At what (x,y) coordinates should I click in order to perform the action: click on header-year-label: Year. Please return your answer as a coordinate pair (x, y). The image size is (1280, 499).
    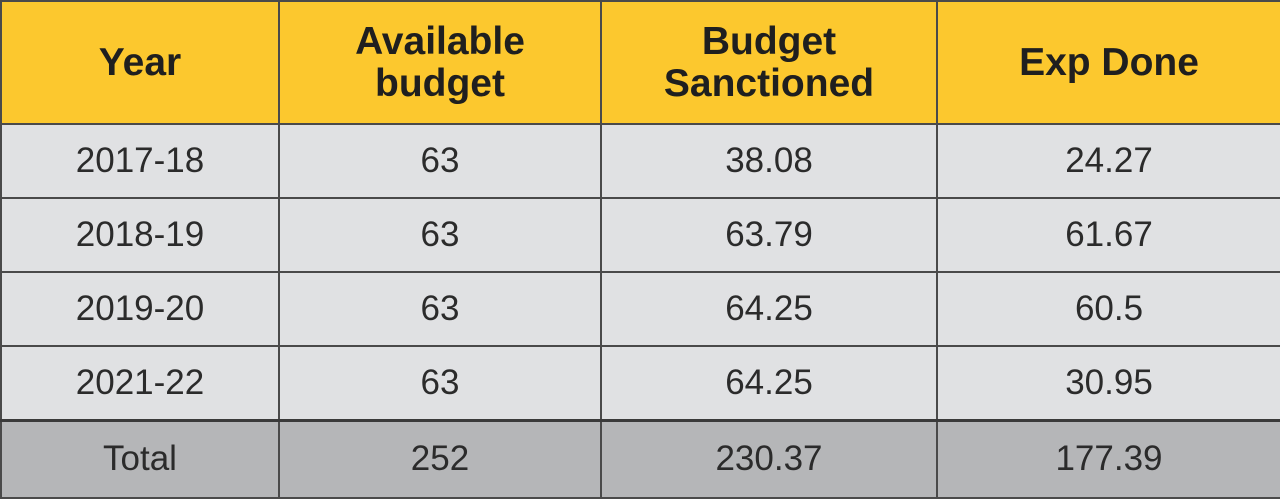
    Looking at the image, I should click on (140, 62).